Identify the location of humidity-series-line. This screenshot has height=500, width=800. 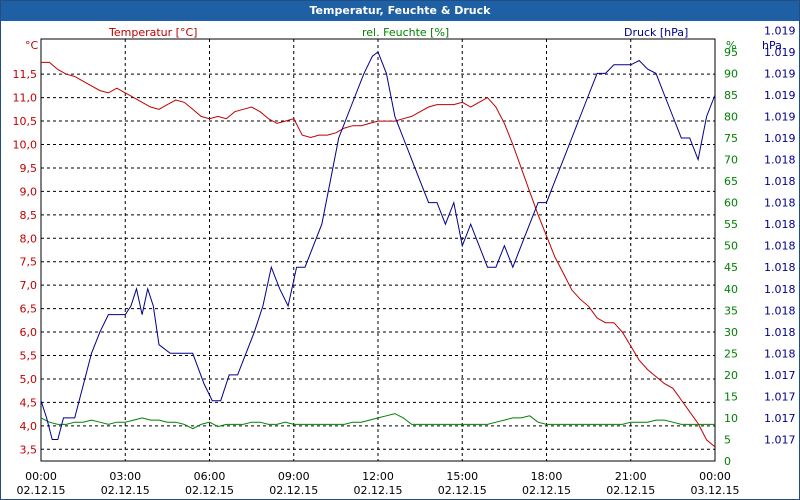
(377, 421).